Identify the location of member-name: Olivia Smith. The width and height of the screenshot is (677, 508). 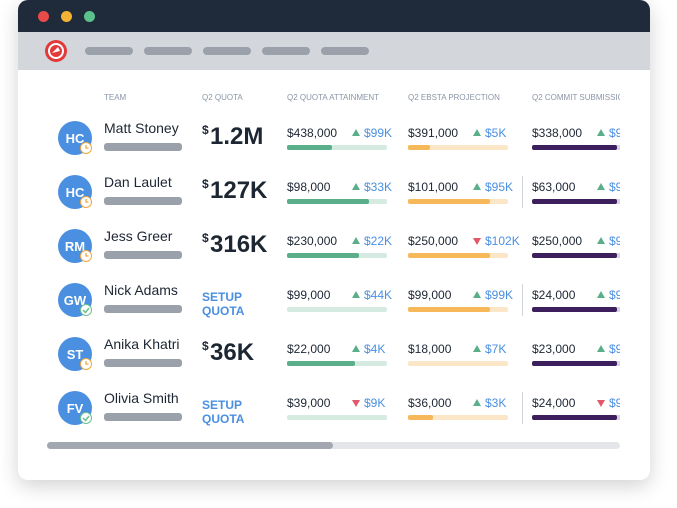
(141, 398).